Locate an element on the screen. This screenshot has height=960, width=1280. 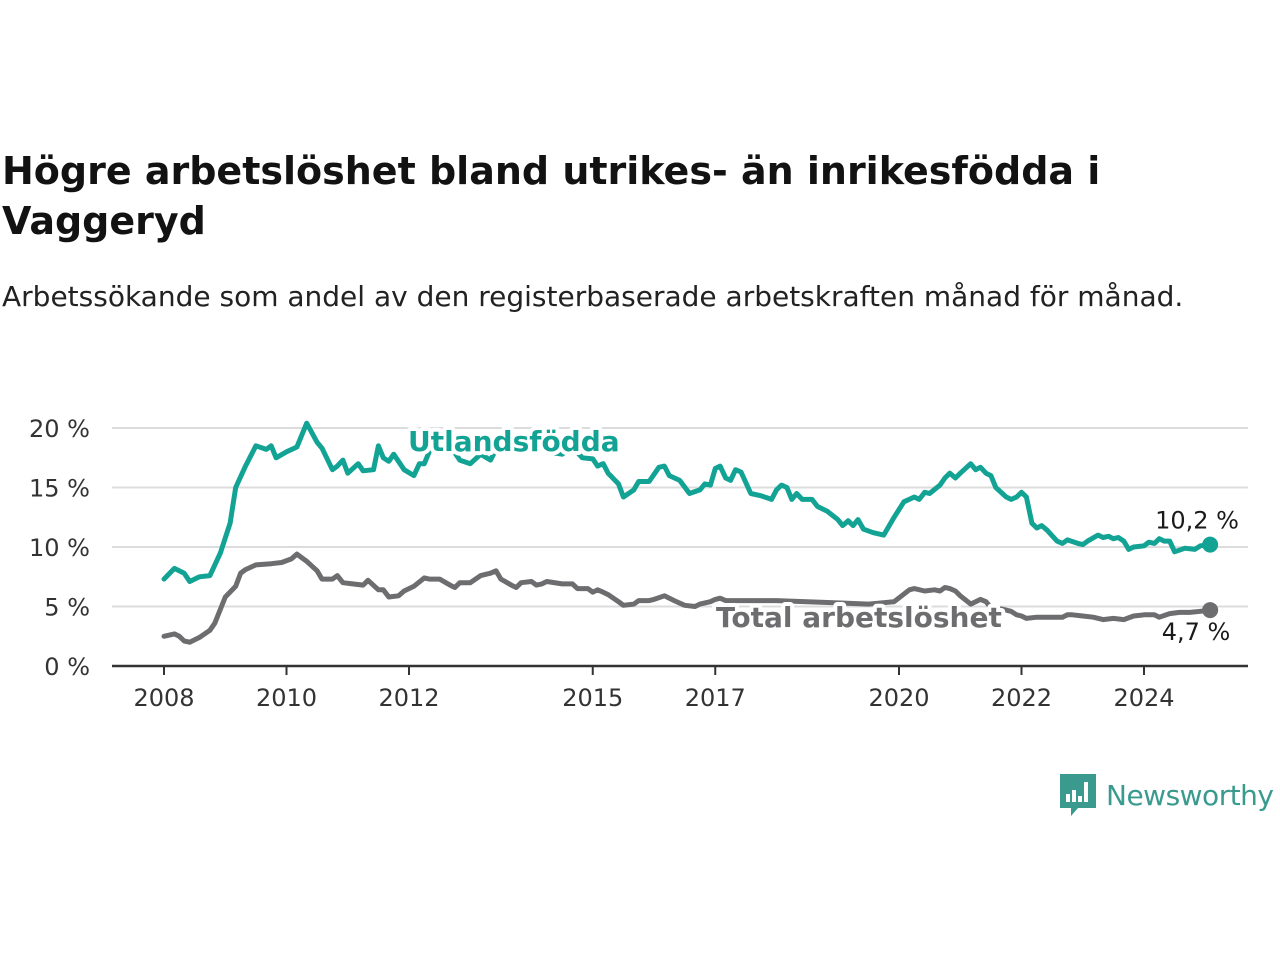
x-tick-label: 2022 is located at coordinates (1021, 698).